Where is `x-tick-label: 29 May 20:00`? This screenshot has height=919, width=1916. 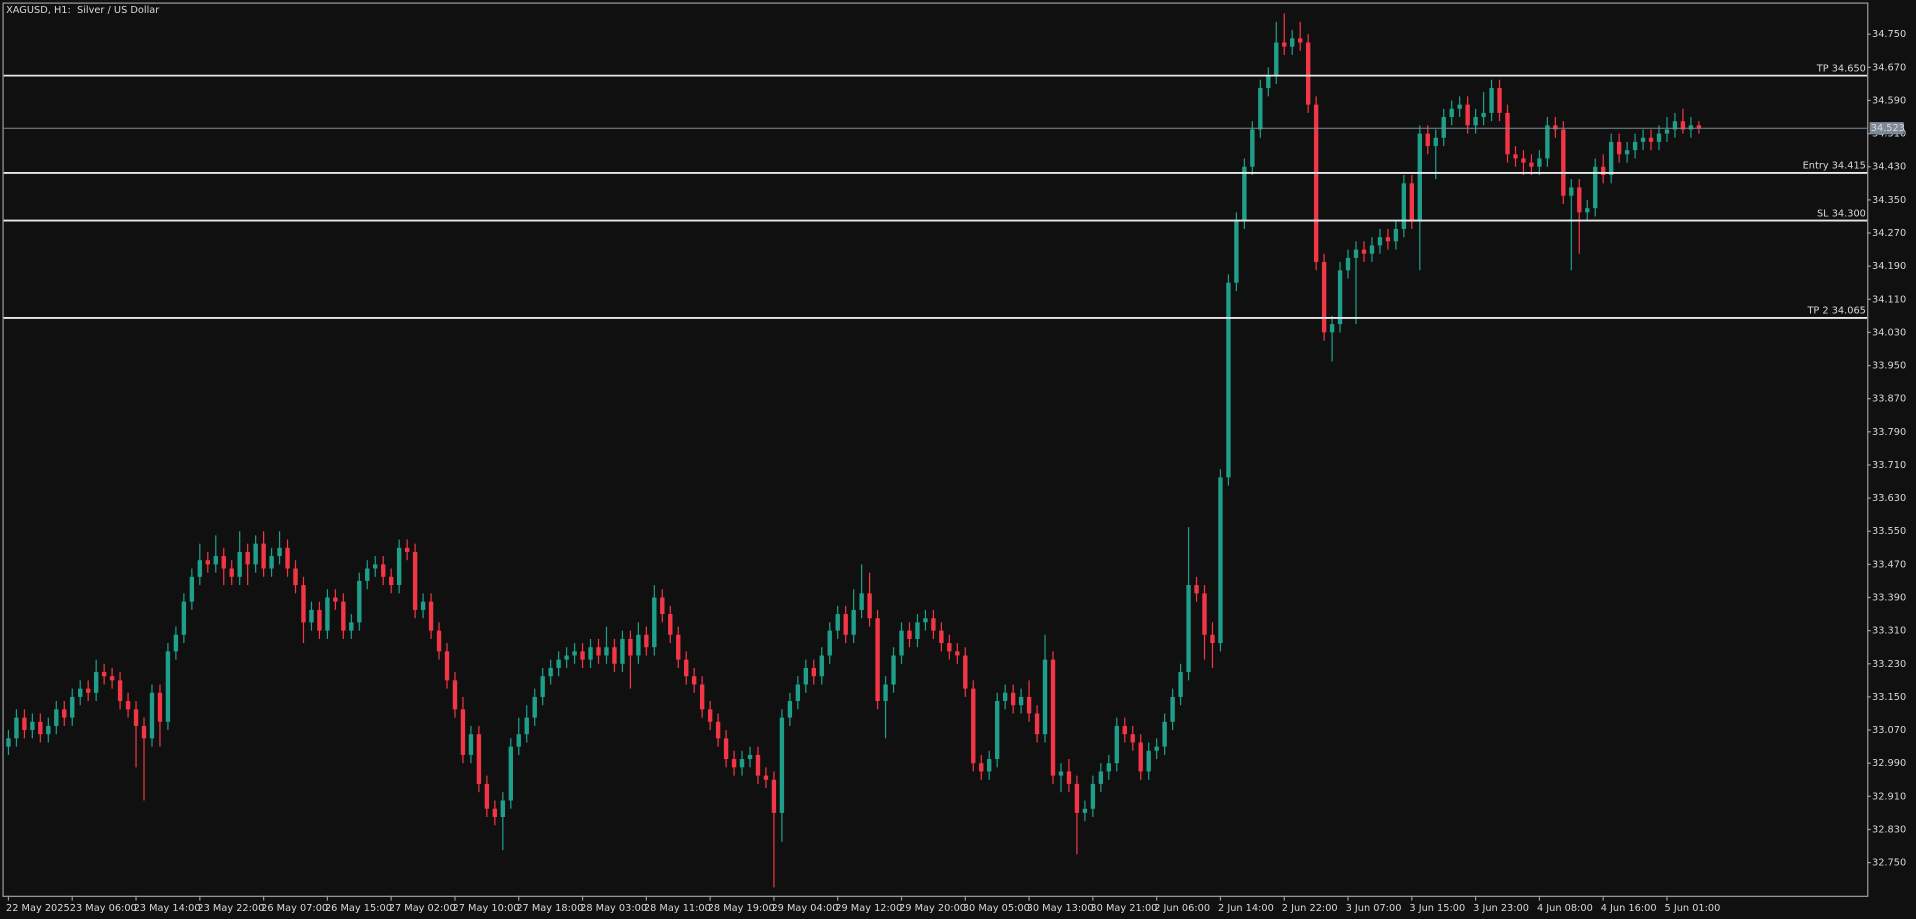 x-tick-label: 29 May 20:00 is located at coordinates (932, 908).